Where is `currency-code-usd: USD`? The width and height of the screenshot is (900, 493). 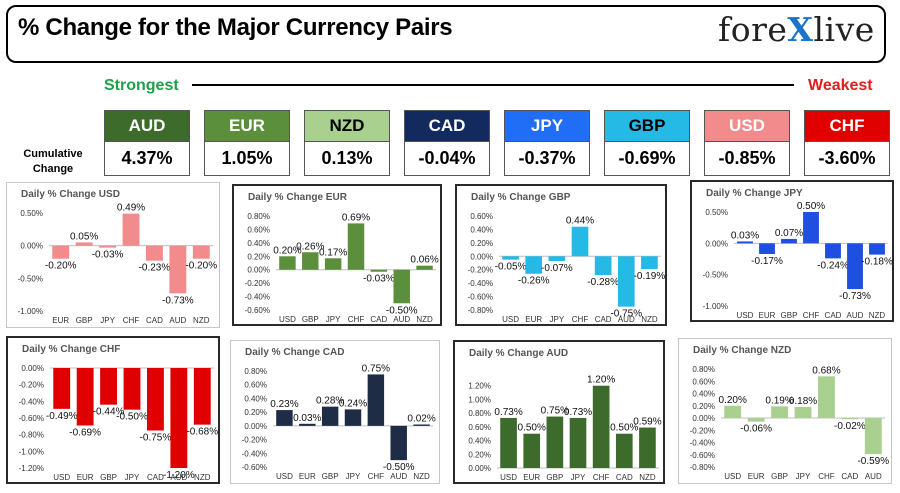
currency-code-usd: USD is located at coordinates (747, 126).